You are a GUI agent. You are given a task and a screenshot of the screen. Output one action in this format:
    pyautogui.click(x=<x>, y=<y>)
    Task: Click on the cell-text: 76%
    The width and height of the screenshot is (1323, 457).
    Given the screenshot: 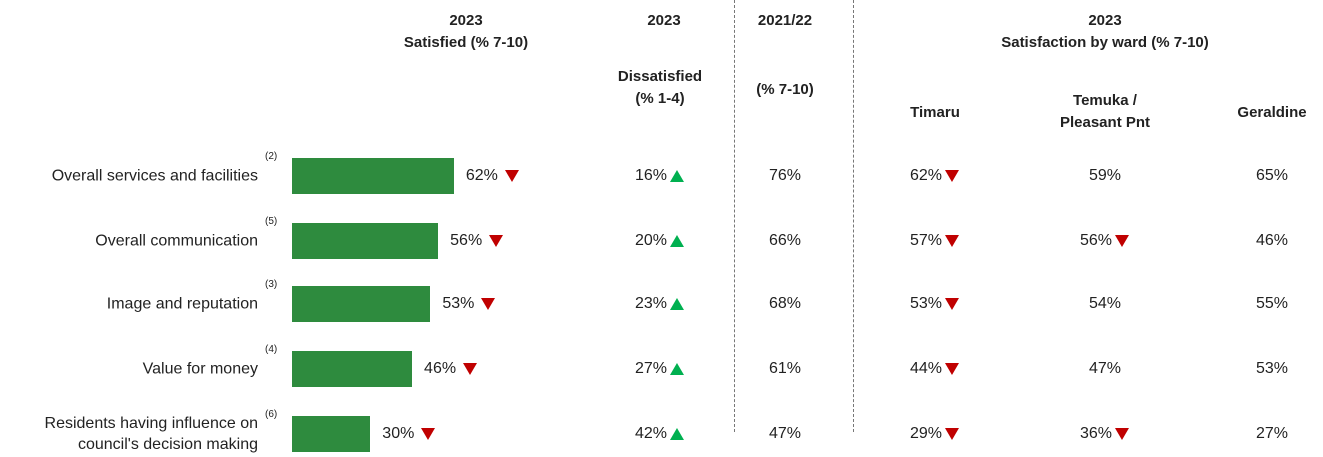 What is the action you would take?
    pyautogui.click(x=785, y=175)
    